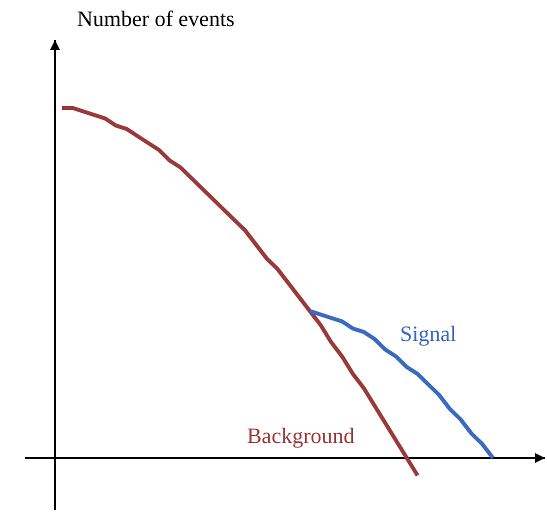 This screenshot has width=547, height=517. I want to click on series-label: Background, so click(301, 435).